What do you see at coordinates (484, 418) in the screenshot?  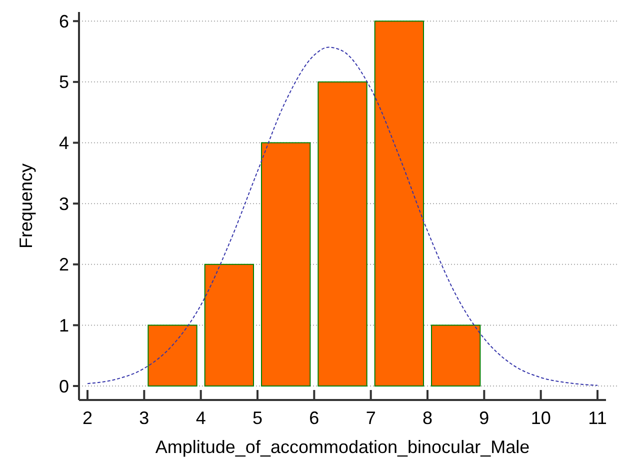 I see `x-tick-label: 9` at bounding box center [484, 418].